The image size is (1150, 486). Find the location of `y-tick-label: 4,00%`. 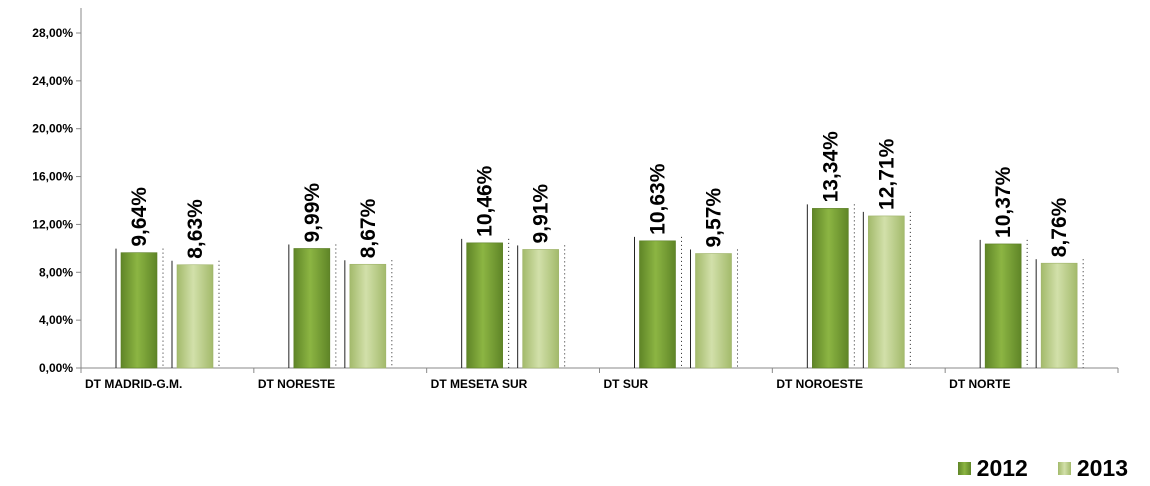

y-tick-label: 4,00% is located at coordinates (56, 320).